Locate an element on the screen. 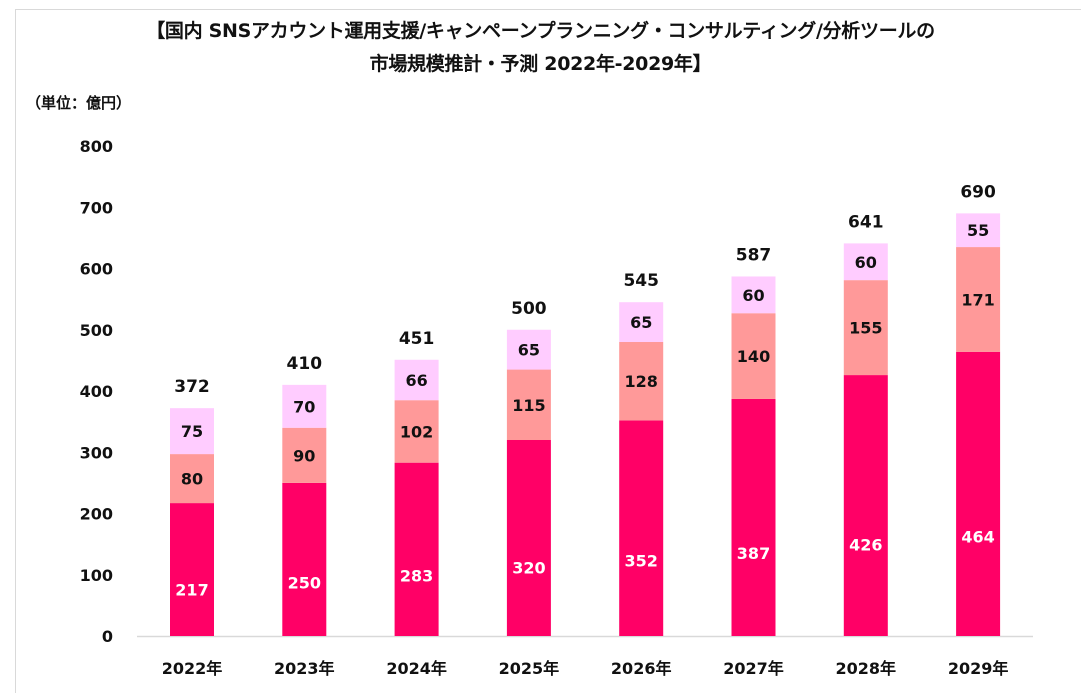 The image size is (1081, 693). total-label: 690 is located at coordinates (978, 192).